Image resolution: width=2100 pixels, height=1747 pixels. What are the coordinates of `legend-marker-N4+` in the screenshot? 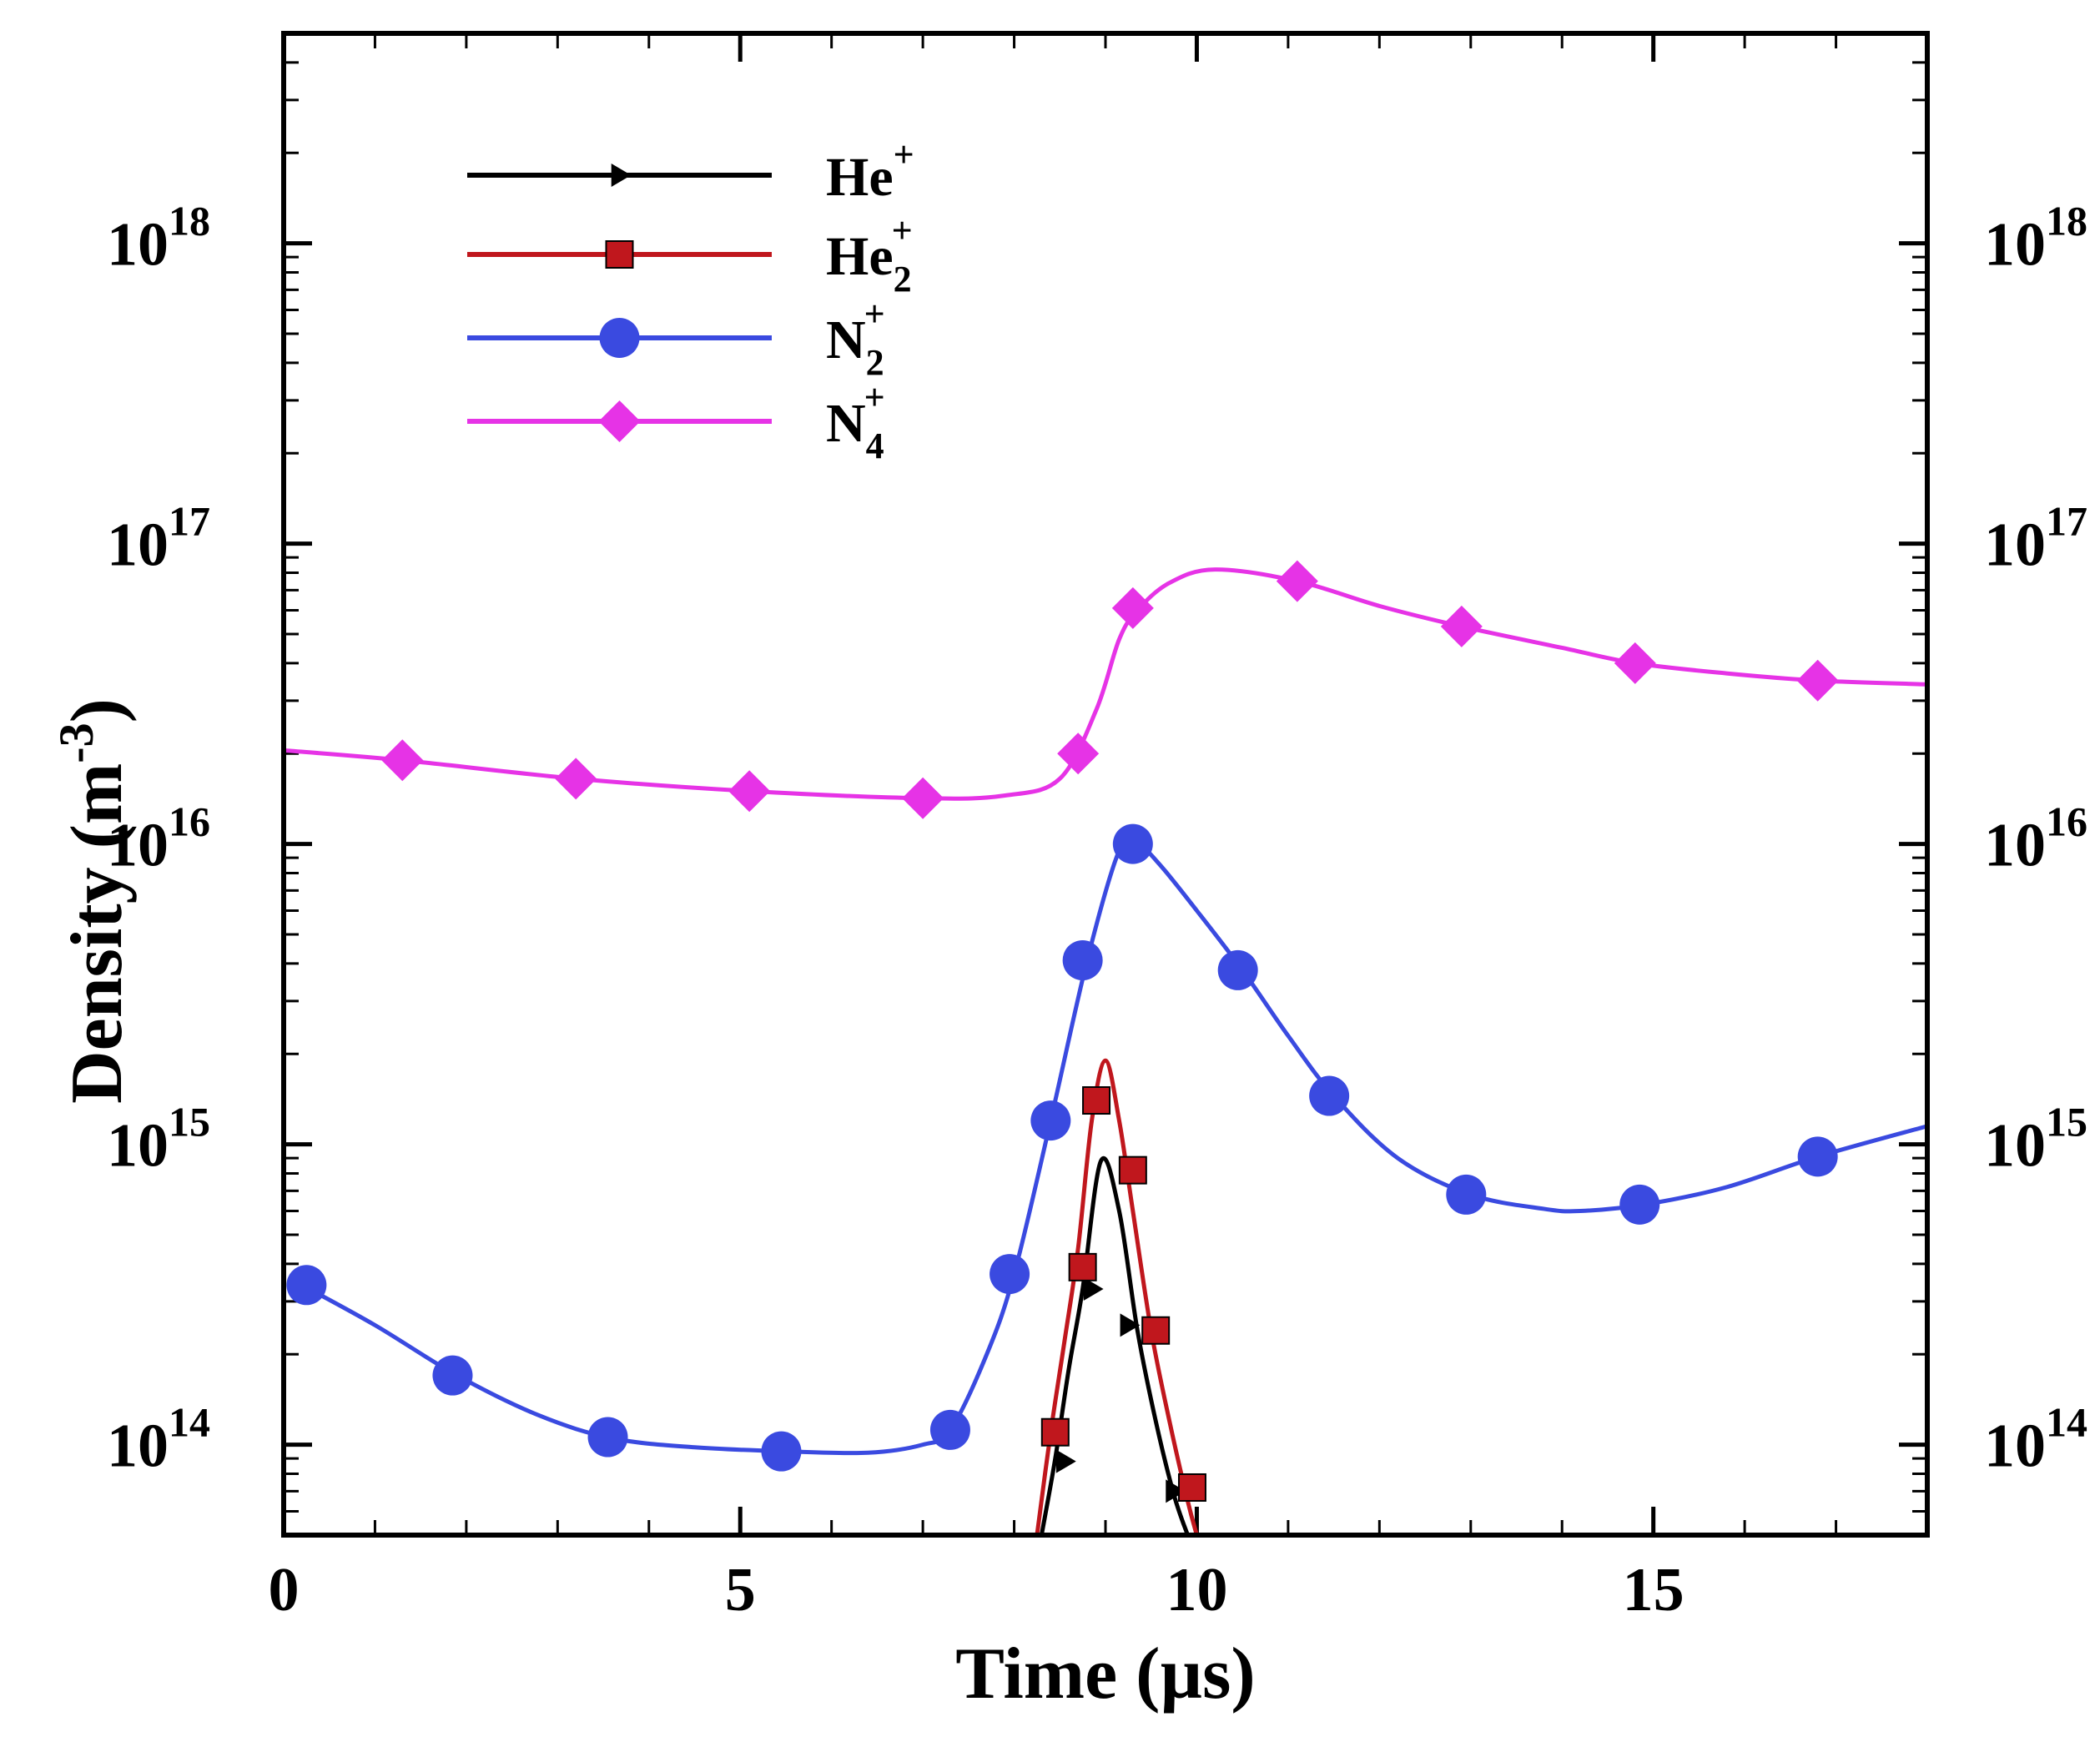 It's located at (619, 421).